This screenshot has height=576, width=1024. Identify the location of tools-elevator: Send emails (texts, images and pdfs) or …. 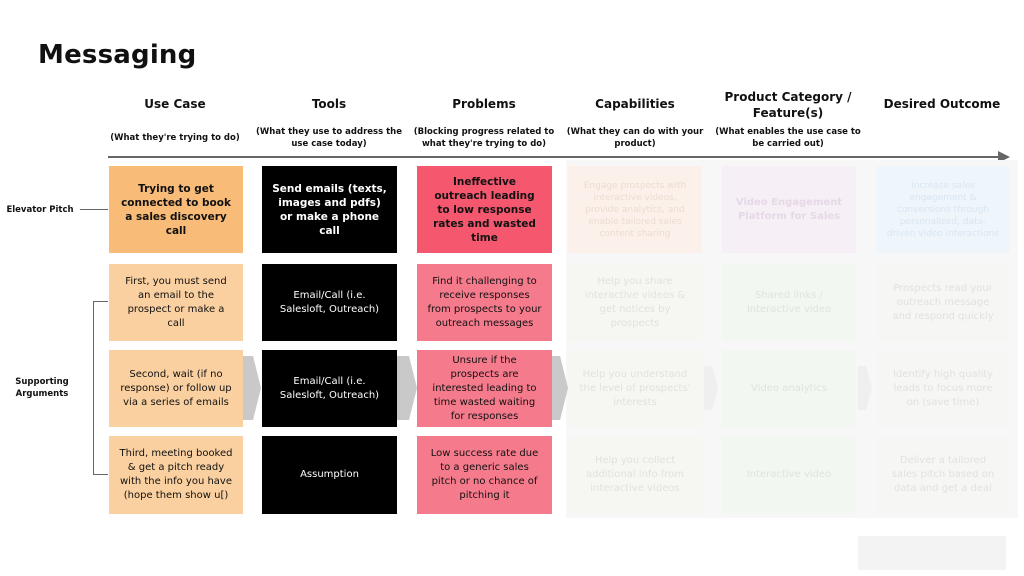
(329, 209).